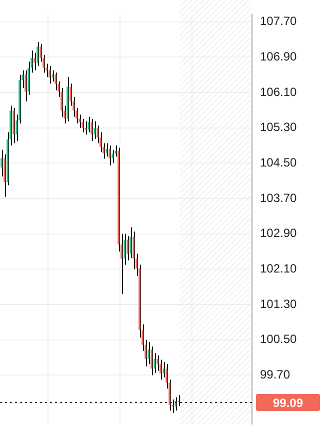 This screenshot has height=439, width=325. What do you see at coordinates (279, 303) in the screenshot?
I see `y-tick-label: 101.30` at bounding box center [279, 303].